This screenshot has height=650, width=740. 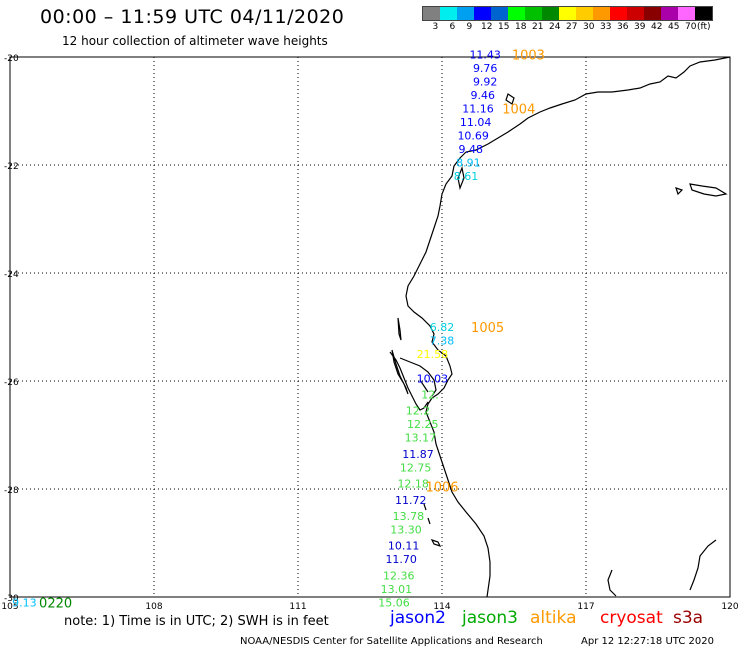 I want to click on time-mark: 1006, so click(x=441, y=487).